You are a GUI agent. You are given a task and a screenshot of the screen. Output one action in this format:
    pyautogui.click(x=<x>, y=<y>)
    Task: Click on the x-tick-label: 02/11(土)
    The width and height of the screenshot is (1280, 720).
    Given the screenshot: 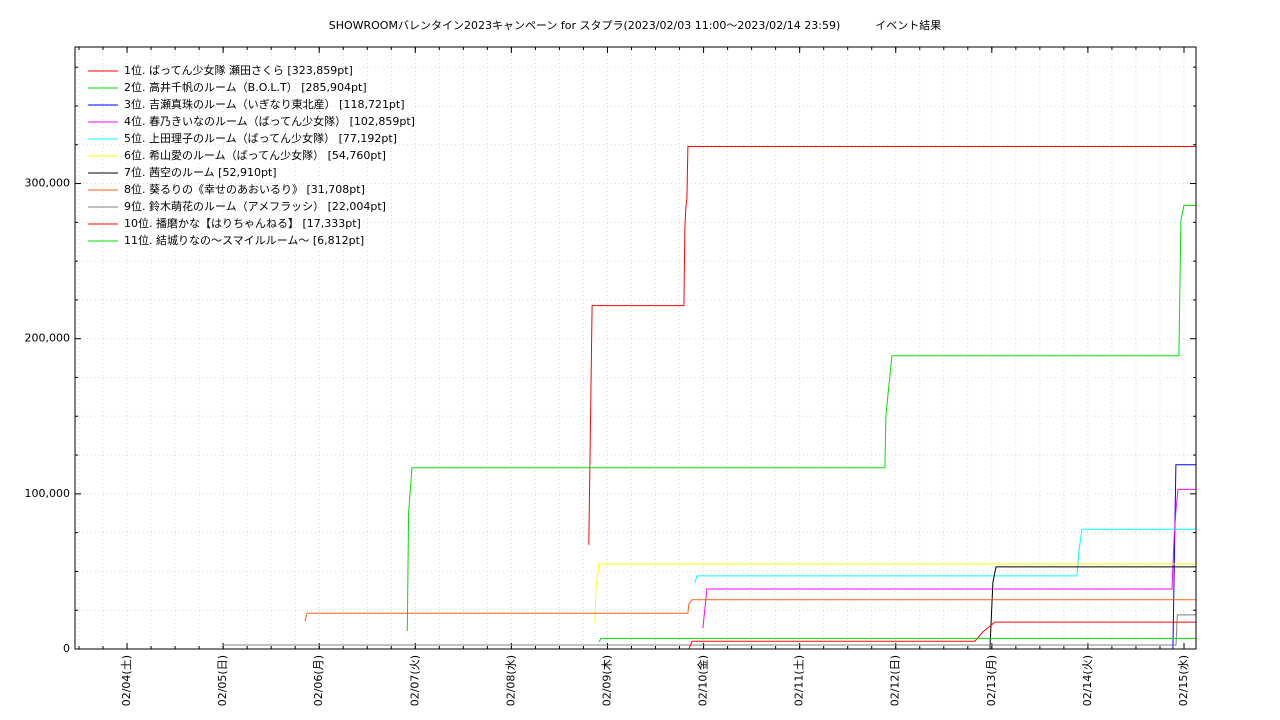 What is the action you would take?
    pyautogui.click(x=799, y=680)
    